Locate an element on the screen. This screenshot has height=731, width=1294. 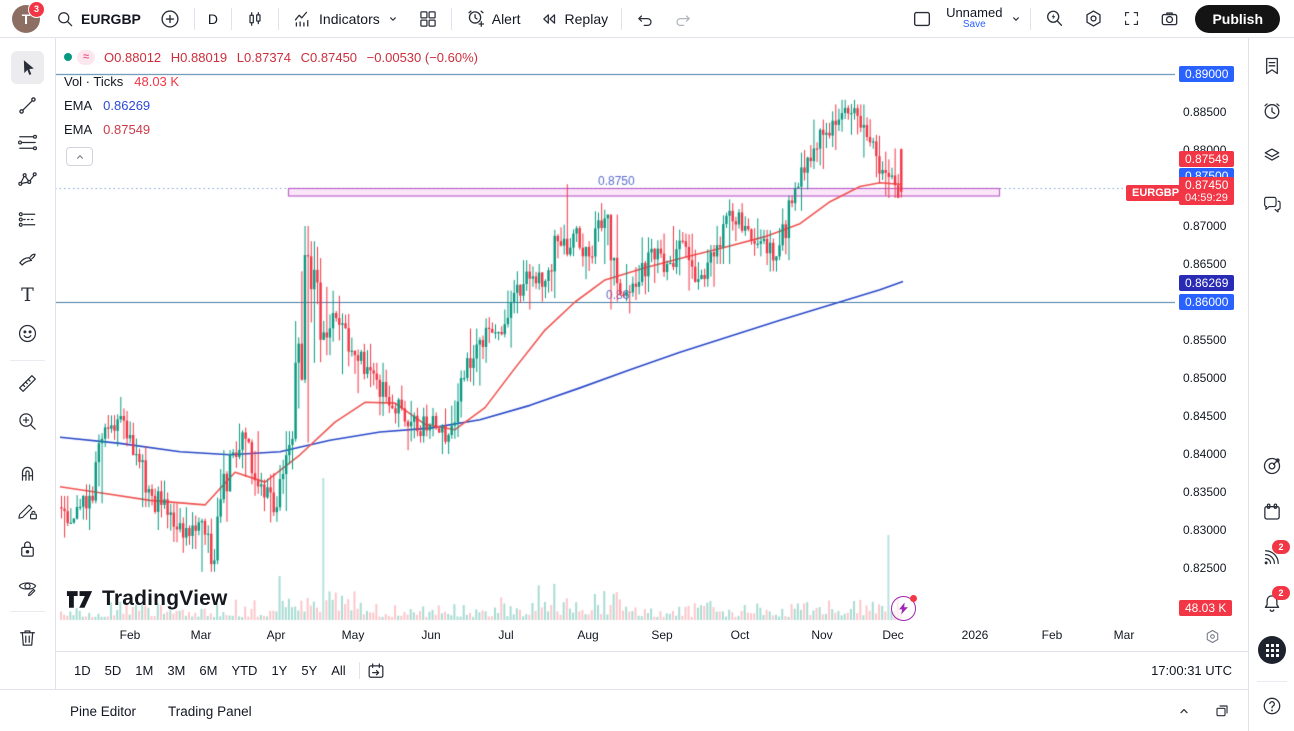
range-all-button: All is located at coordinates (338, 670).